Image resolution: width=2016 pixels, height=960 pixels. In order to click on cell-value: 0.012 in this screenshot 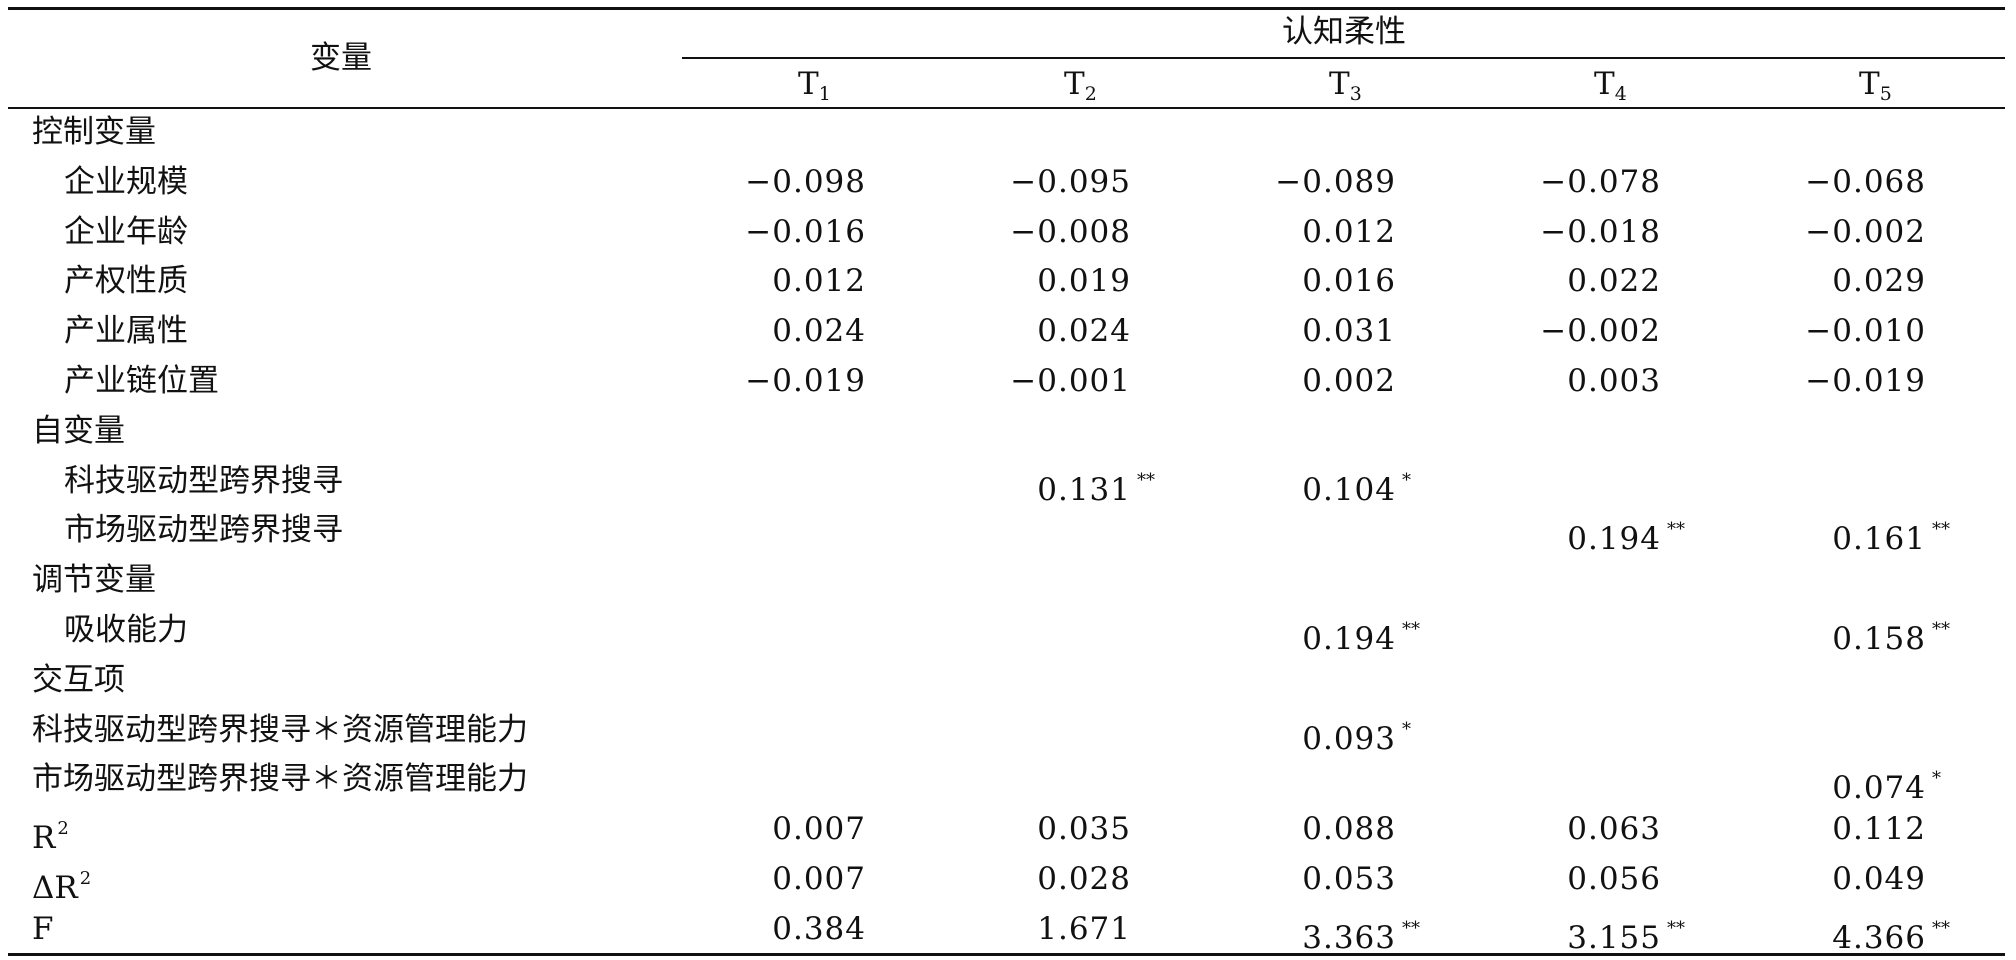, I will do `click(819, 281)`.